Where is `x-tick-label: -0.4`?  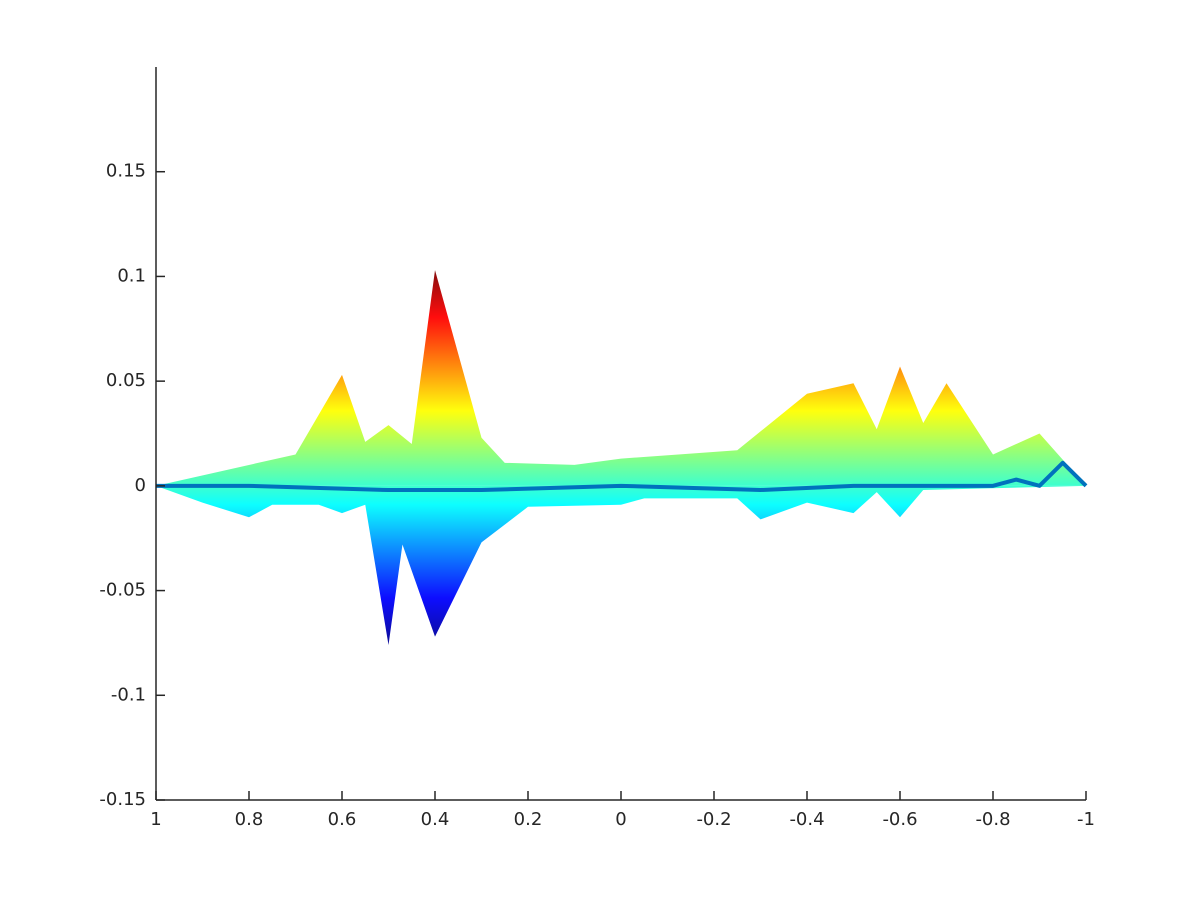
x-tick-label: -0.4 is located at coordinates (806, 819).